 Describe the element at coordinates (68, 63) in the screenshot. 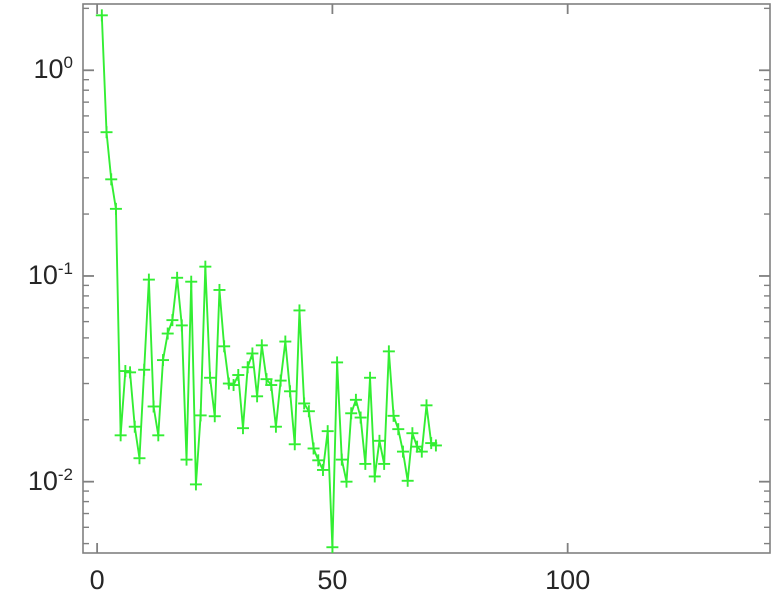

I see `y-tick-exponent: 0` at that location.